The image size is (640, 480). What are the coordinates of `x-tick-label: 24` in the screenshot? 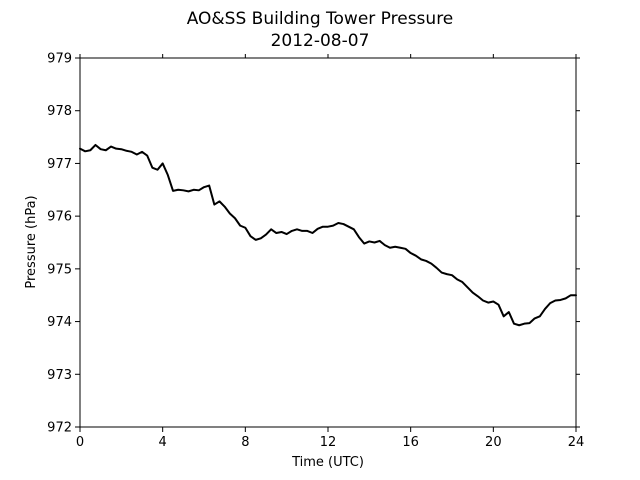 It's located at (576, 442).